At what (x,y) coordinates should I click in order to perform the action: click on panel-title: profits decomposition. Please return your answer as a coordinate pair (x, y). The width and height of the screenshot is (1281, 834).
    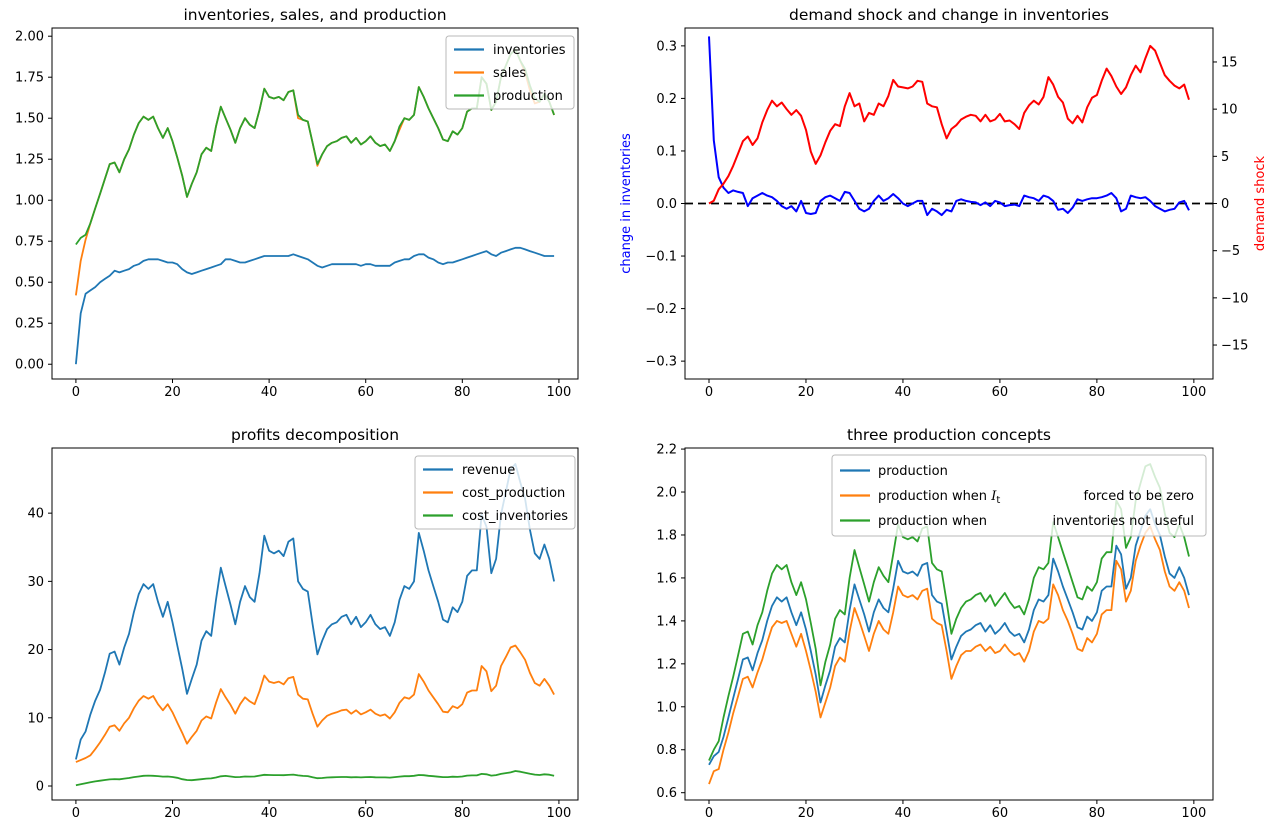
    Looking at the image, I should click on (315, 435).